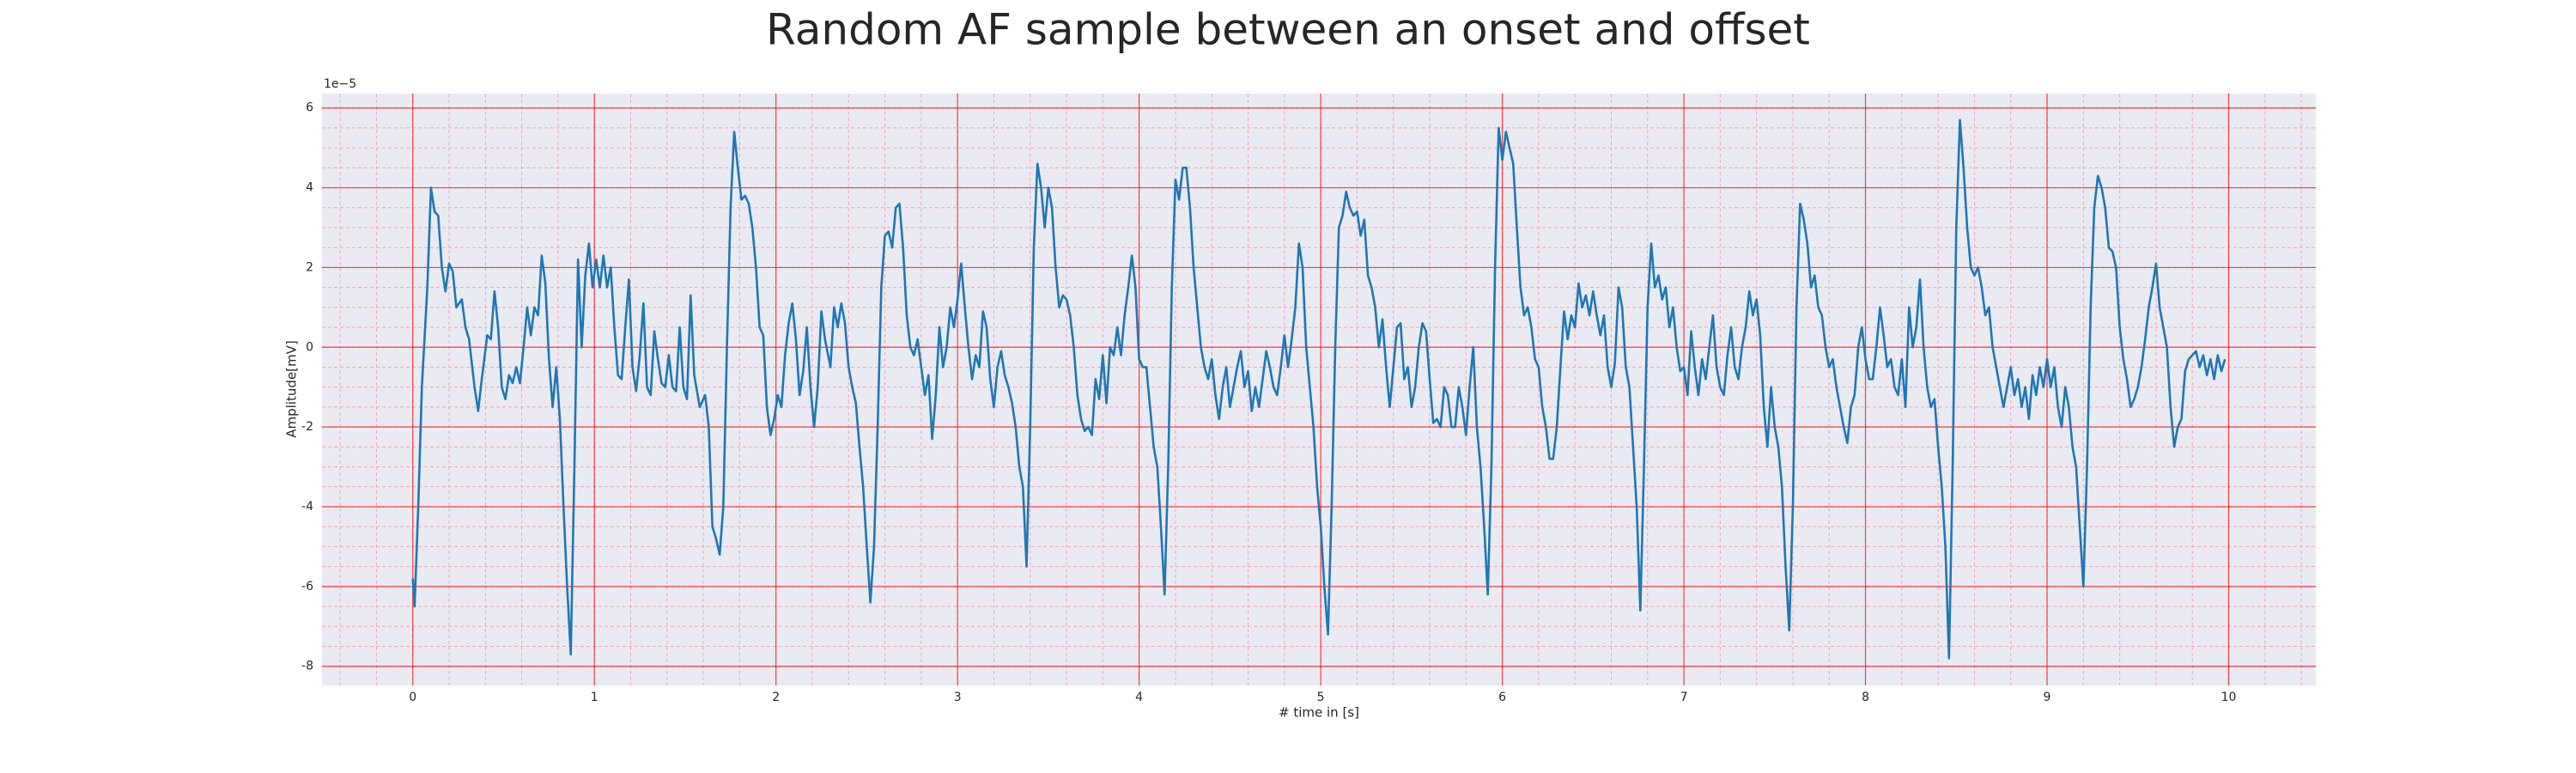 This screenshot has height=773, width=2576. What do you see at coordinates (307, 427) in the screenshot?
I see `y-tick-label: -2` at bounding box center [307, 427].